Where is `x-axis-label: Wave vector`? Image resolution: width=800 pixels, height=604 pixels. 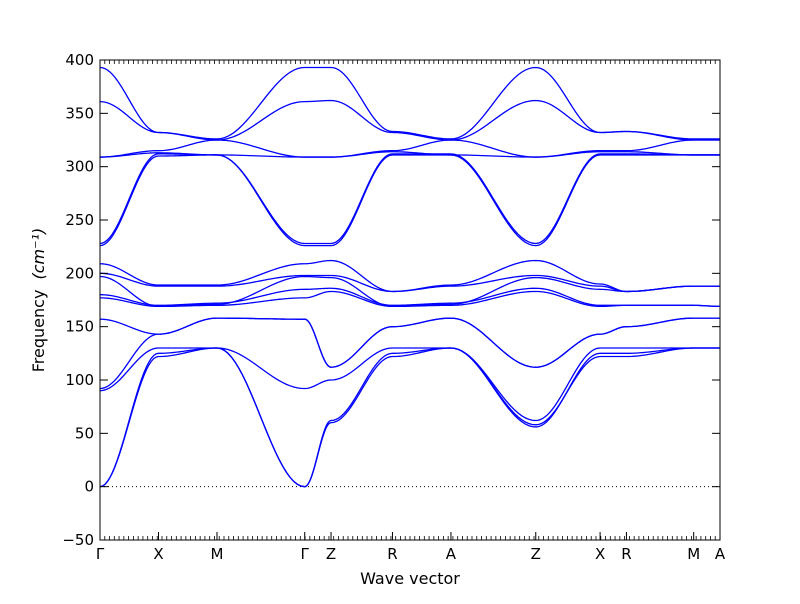 x-axis-label: Wave vector is located at coordinates (410, 578).